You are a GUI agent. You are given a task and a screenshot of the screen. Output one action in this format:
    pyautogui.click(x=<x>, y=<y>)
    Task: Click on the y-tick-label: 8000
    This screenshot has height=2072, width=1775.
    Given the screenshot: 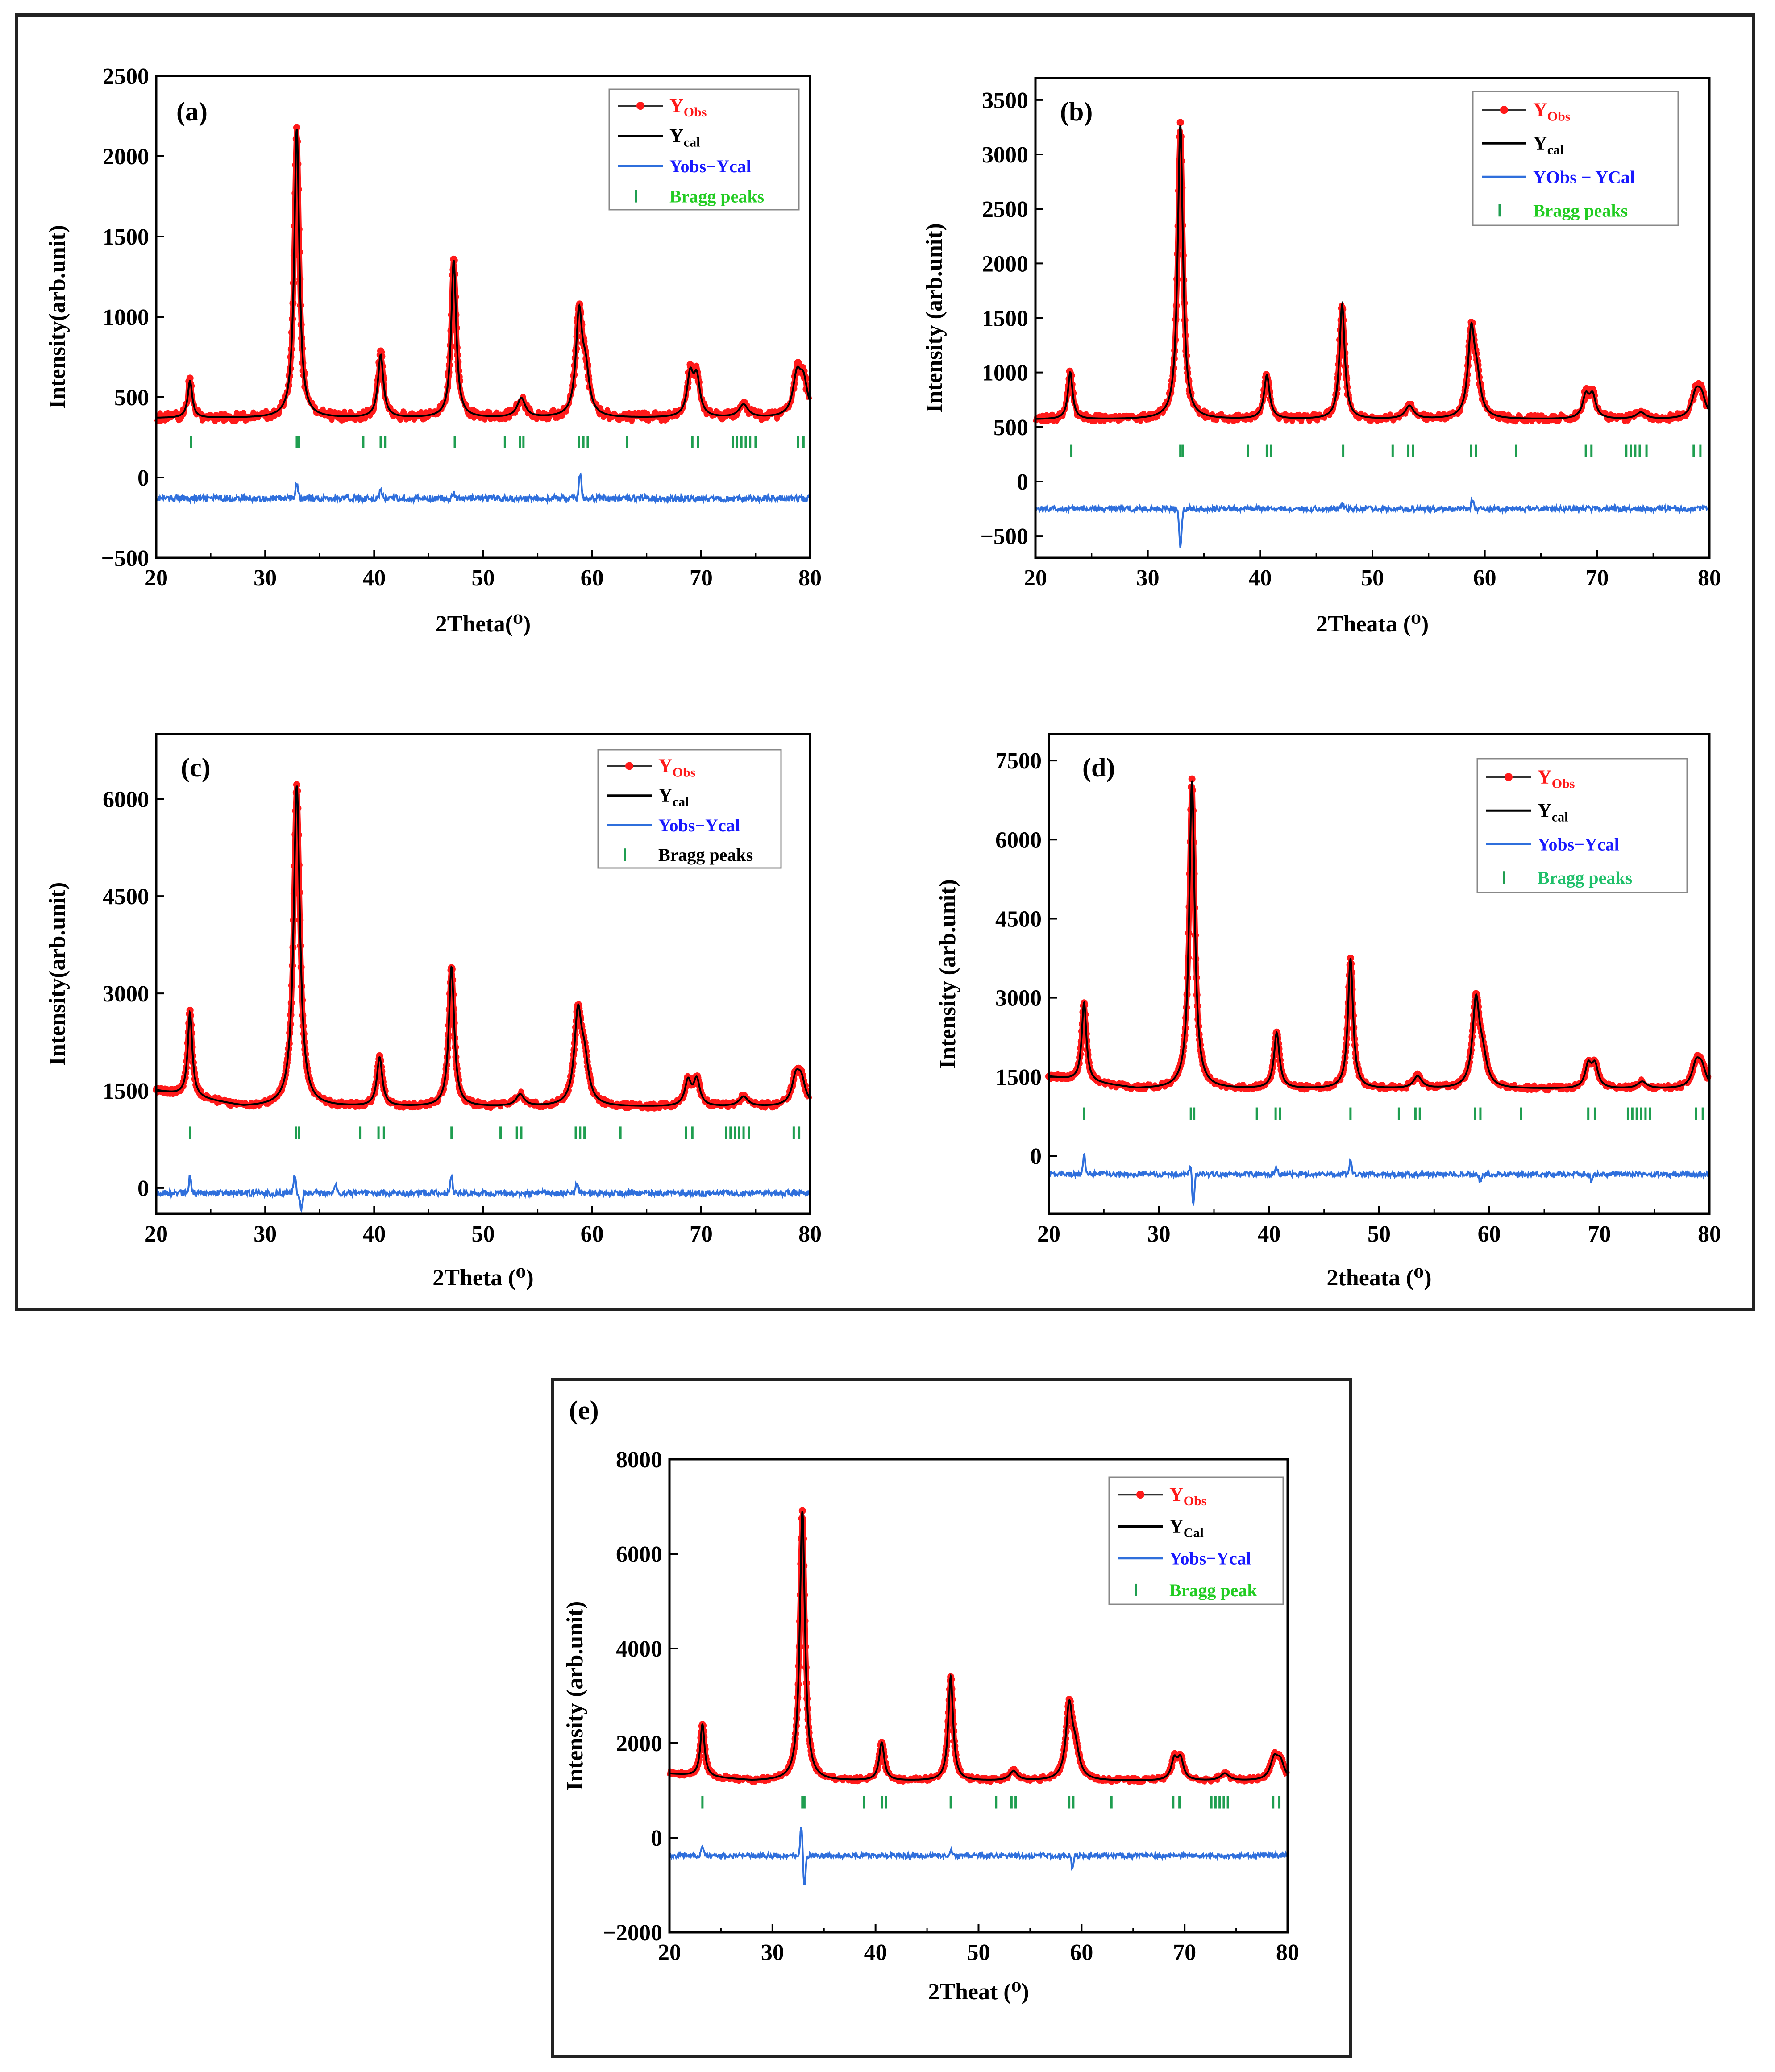 What is the action you would take?
    pyautogui.click(x=639, y=1460)
    